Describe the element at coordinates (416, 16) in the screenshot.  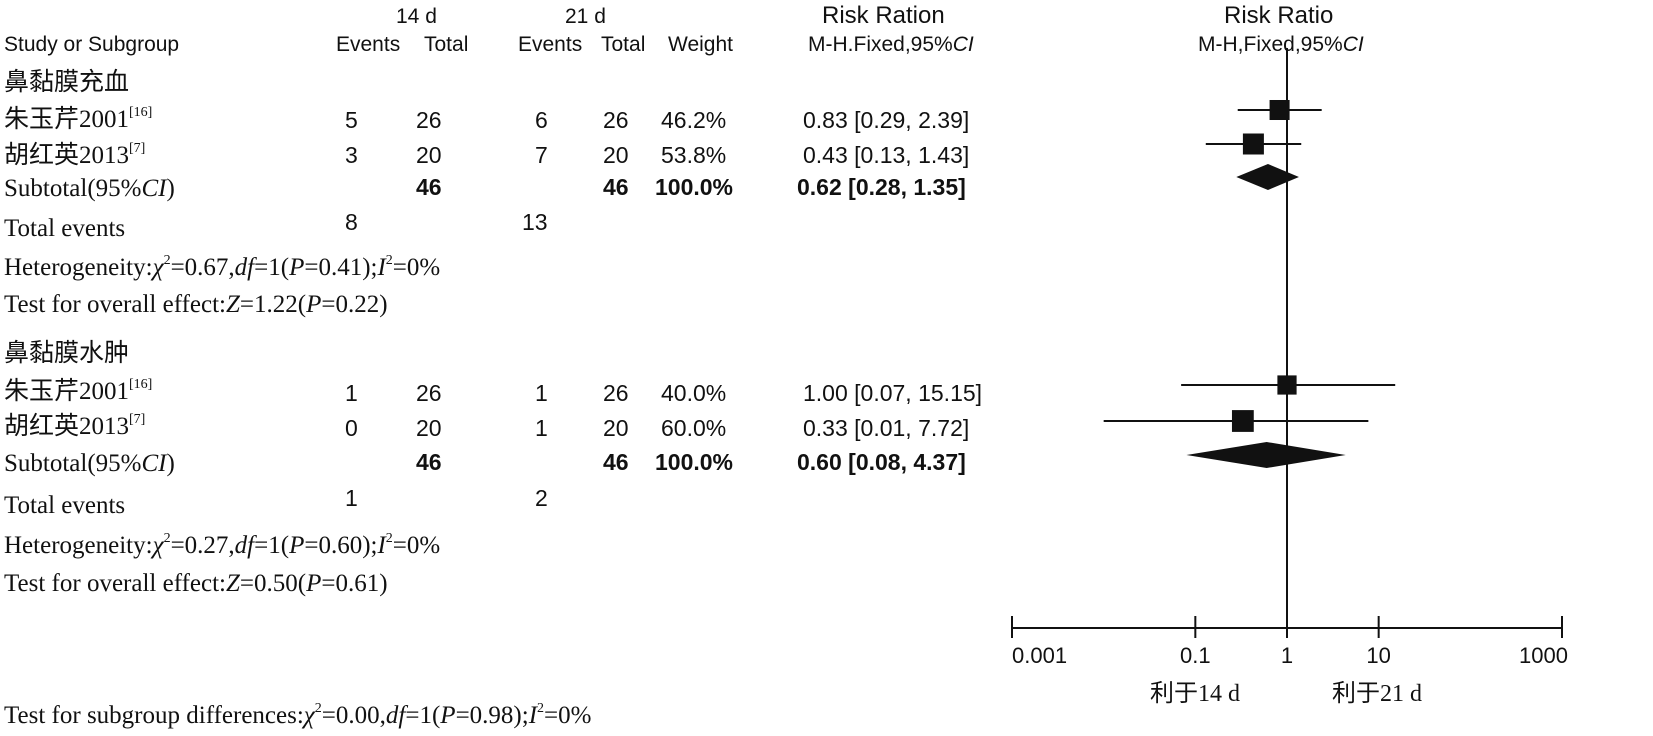
I see `group1-header: 14 d` at that location.